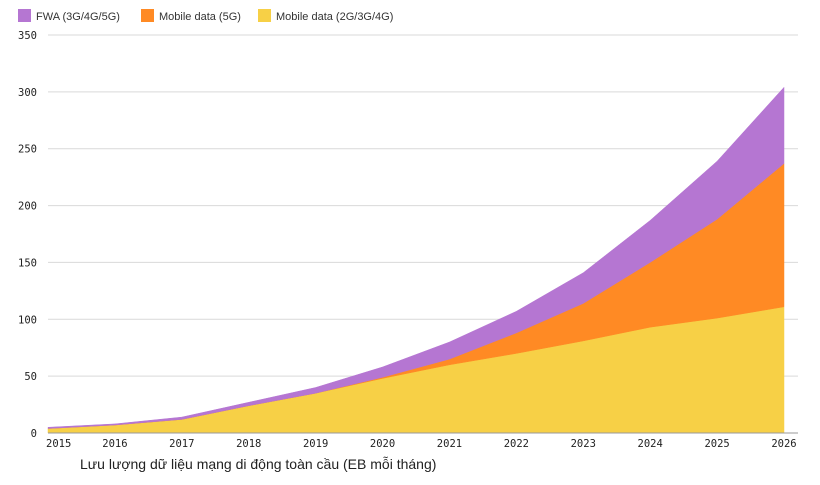 This screenshot has width=820, height=485. Describe the element at coordinates (27, 150) in the screenshot. I see `y-tick-label: 250` at that location.